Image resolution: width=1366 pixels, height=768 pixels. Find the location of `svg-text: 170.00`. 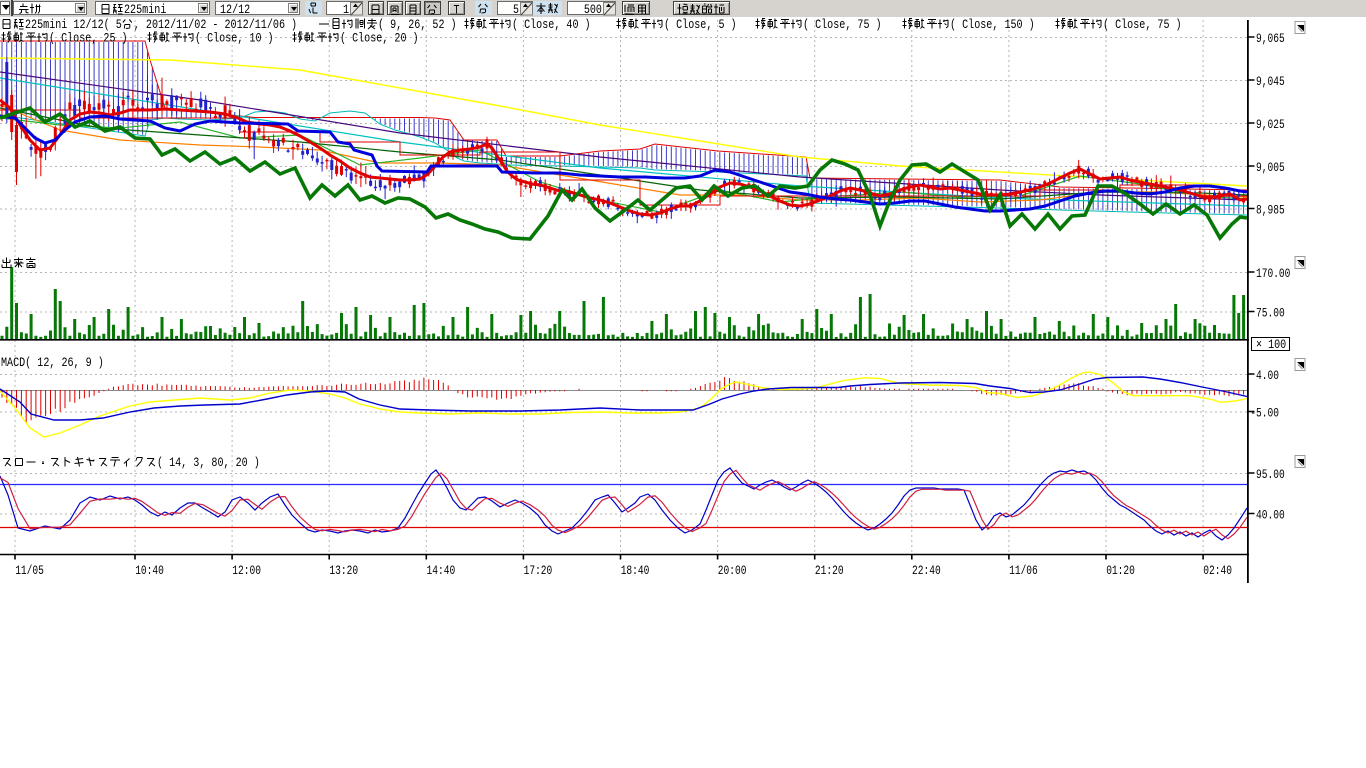

svg-text: 170.00 is located at coordinates (1273, 273).